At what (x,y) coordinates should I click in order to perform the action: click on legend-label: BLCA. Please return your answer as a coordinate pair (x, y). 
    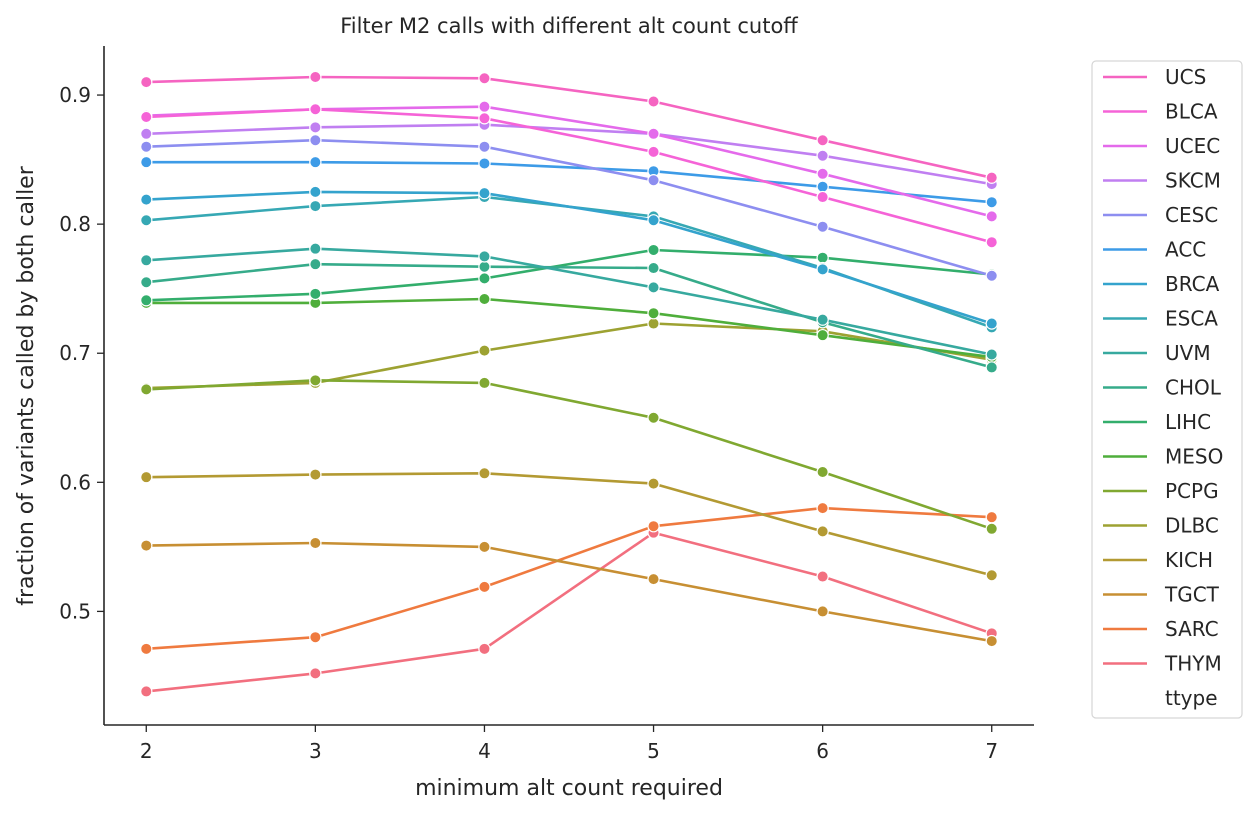
    Looking at the image, I should click on (1191, 112).